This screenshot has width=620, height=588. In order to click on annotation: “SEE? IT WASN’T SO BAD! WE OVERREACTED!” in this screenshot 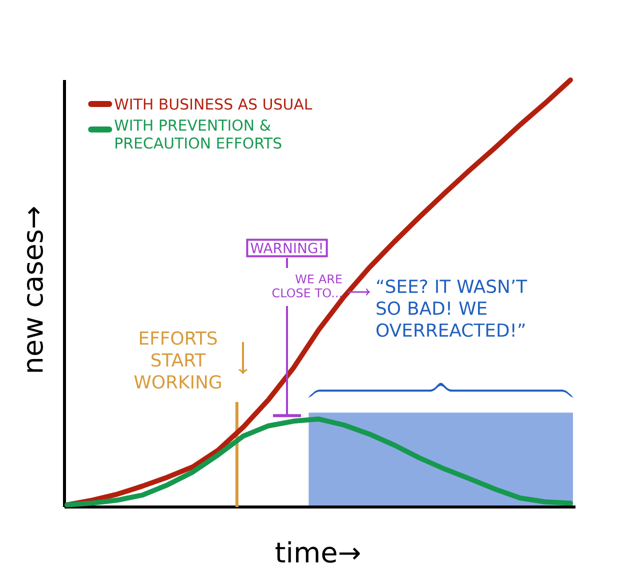, I will do `click(452, 308)`.